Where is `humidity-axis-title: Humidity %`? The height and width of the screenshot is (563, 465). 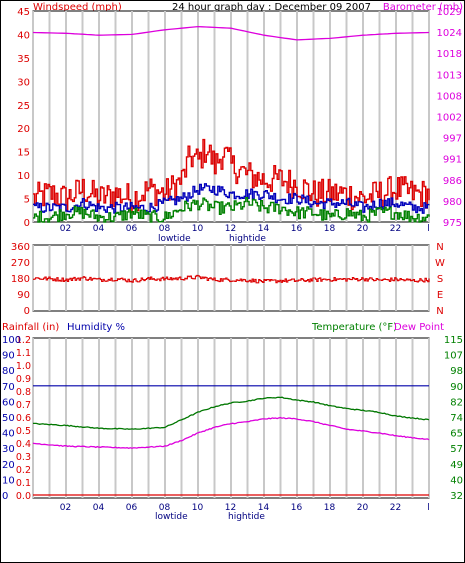 humidity-axis-title: Humidity % is located at coordinates (96, 327).